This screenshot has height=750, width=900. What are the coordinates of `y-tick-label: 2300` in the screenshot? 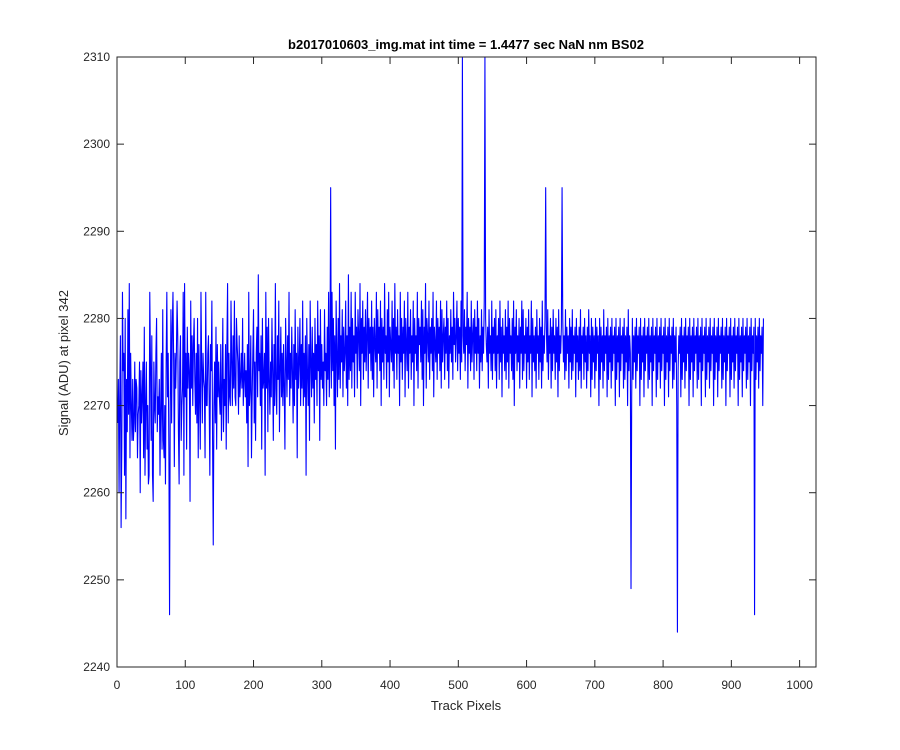 It's located at (96, 144).